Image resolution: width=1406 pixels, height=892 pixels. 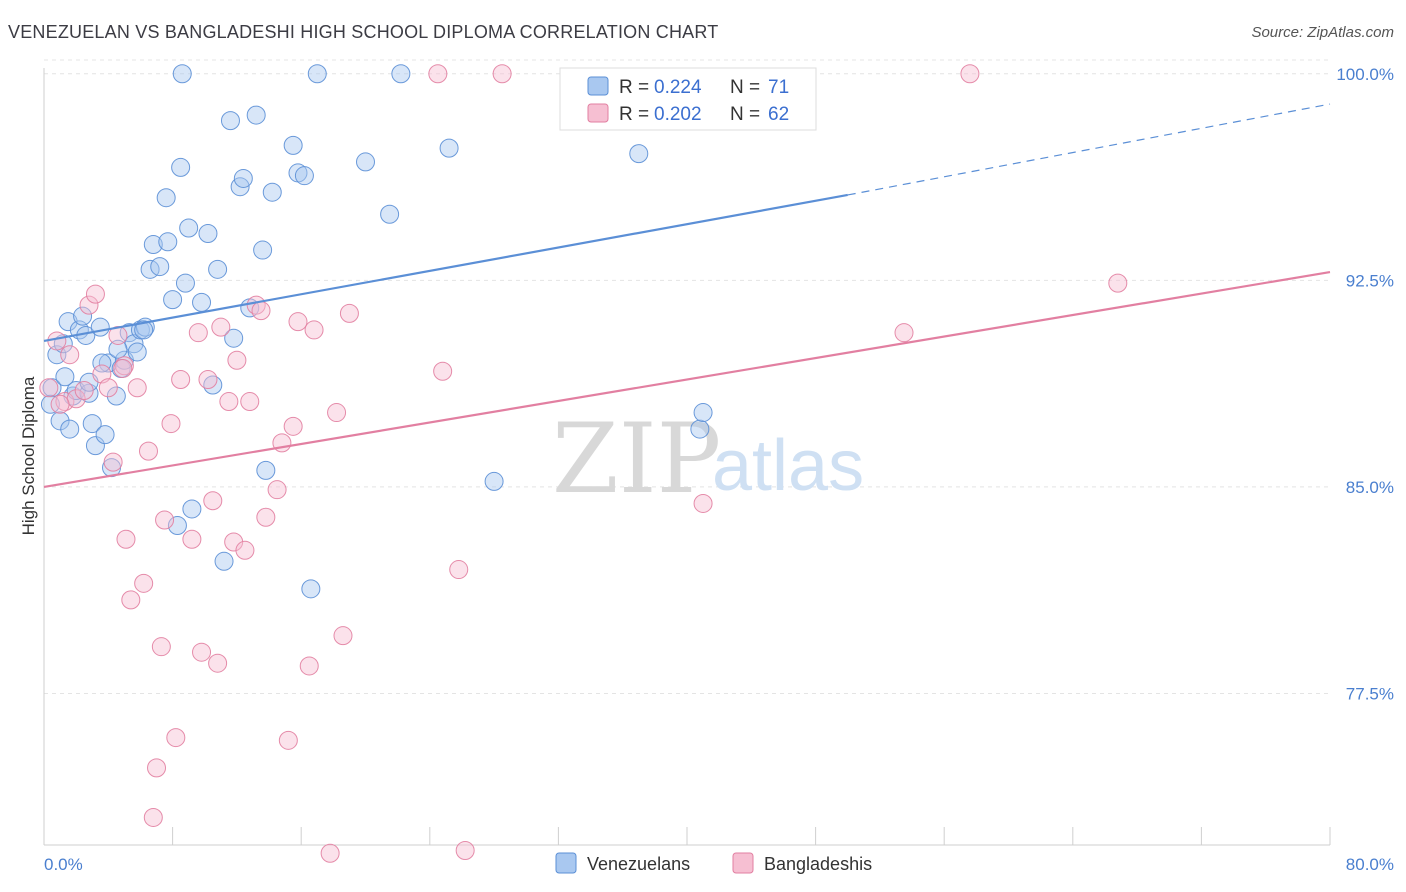 I want to click on watermark-zip: ZIP, so click(x=636, y=459).